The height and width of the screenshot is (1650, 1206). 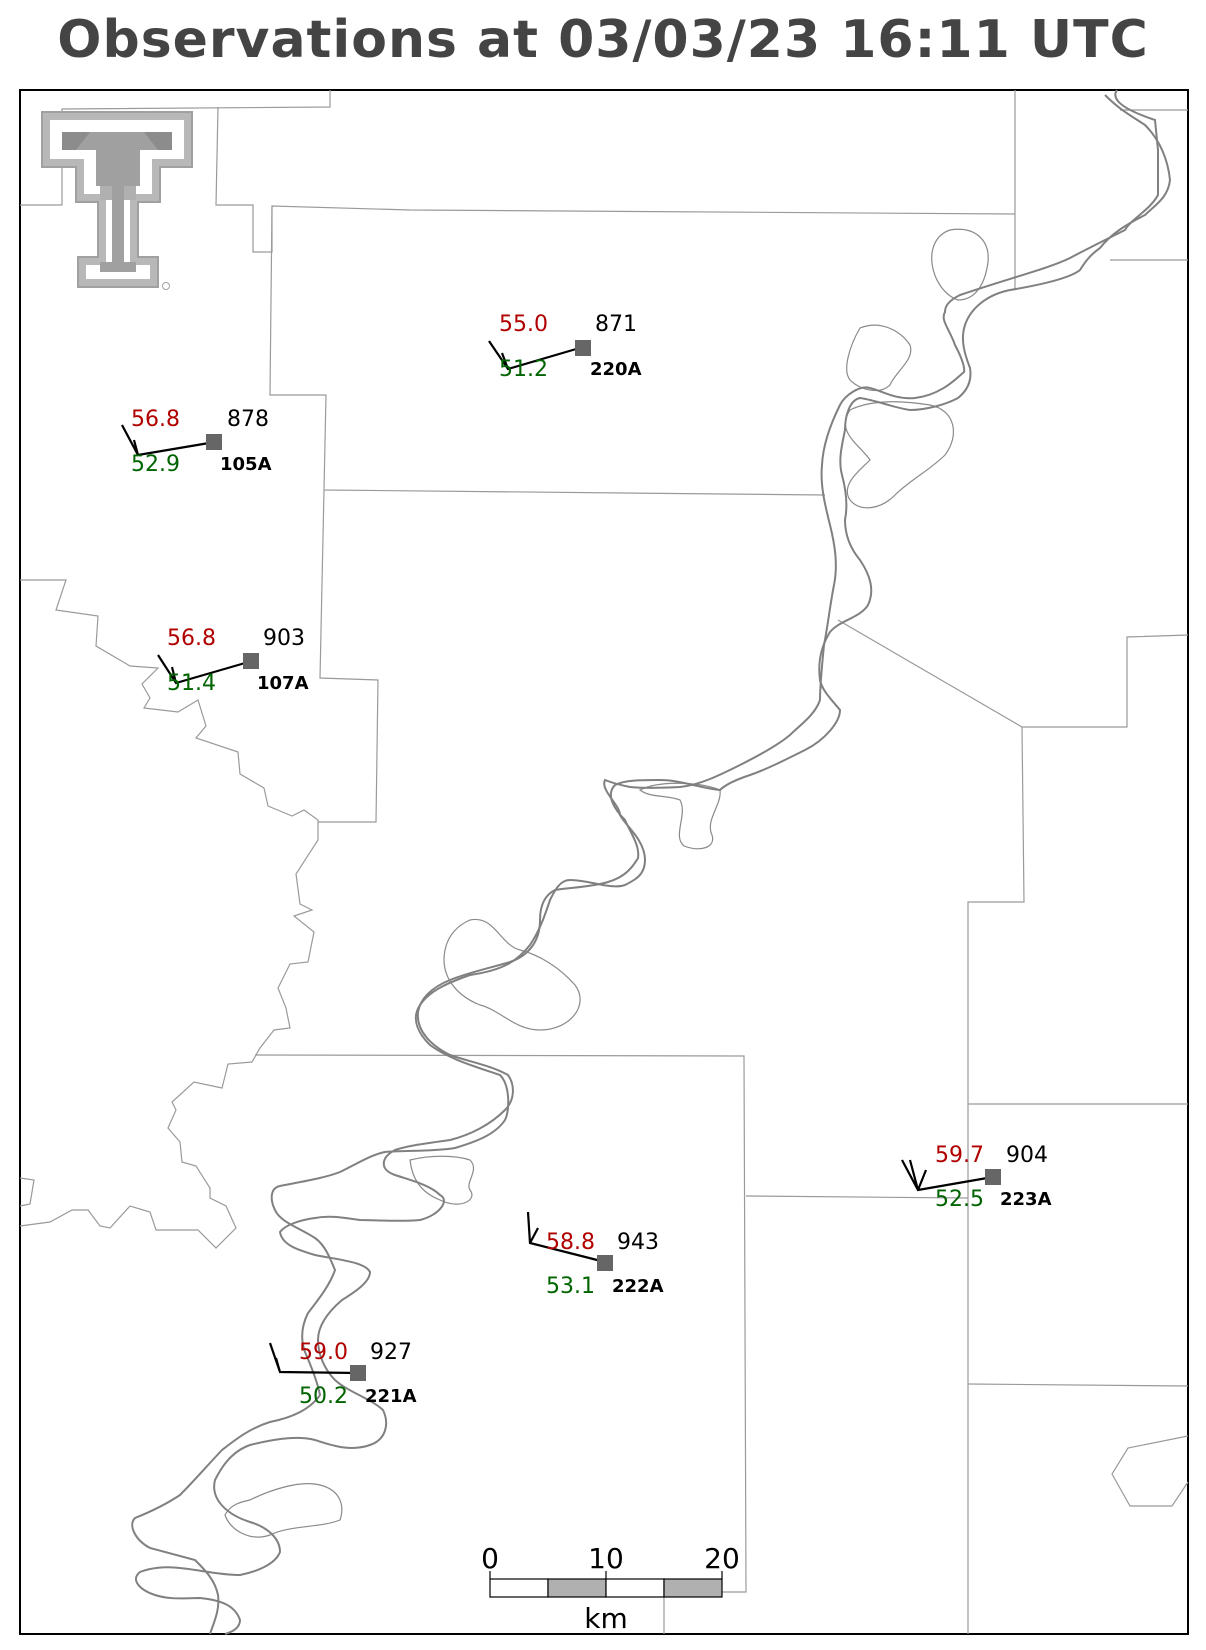 What do you see at coordinates (606, 1618) in the screenshot?
I see `scale-unit-label: km` at bounding box center [606, 1618].